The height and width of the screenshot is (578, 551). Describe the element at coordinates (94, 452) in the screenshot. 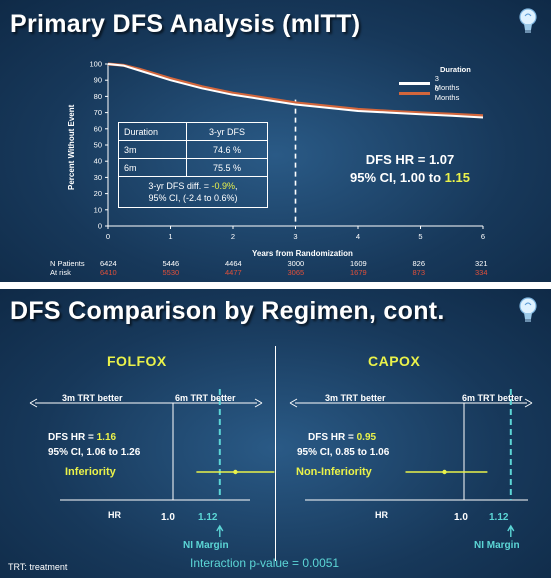

I see `ci-text-folfox: 95% CI, 1.06 to 1.26` at that location.